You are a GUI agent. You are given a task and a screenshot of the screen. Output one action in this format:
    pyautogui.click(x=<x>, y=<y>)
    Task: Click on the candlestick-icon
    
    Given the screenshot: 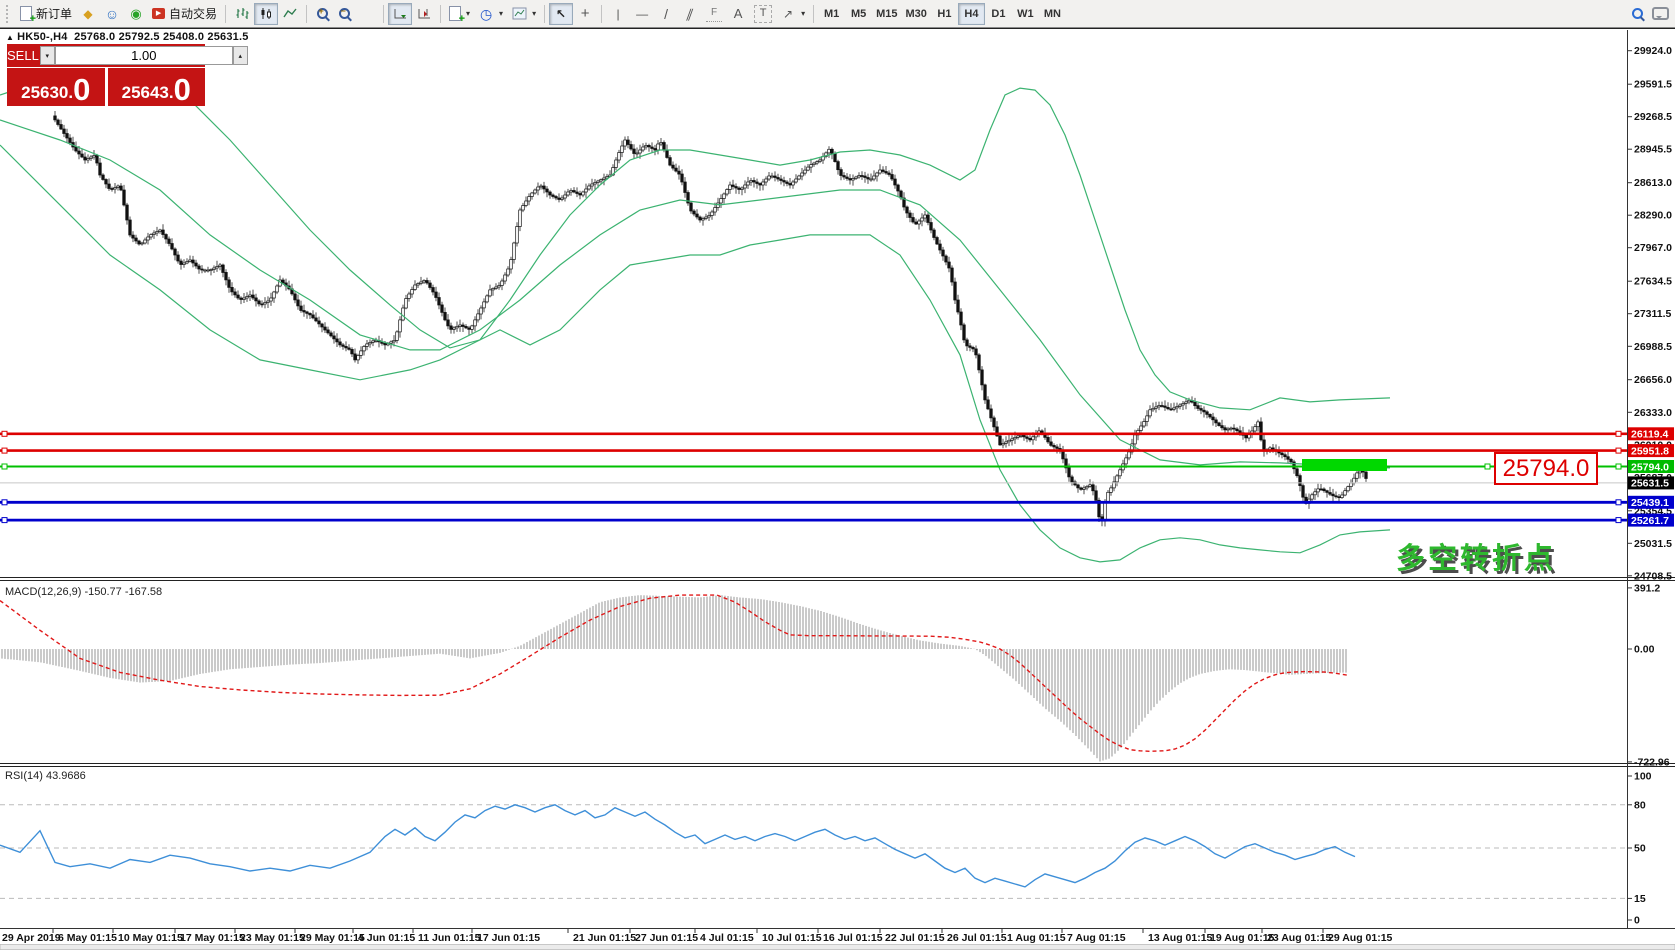 What is the action you would take?
    pyautogui.click(x=266, y=14)
    